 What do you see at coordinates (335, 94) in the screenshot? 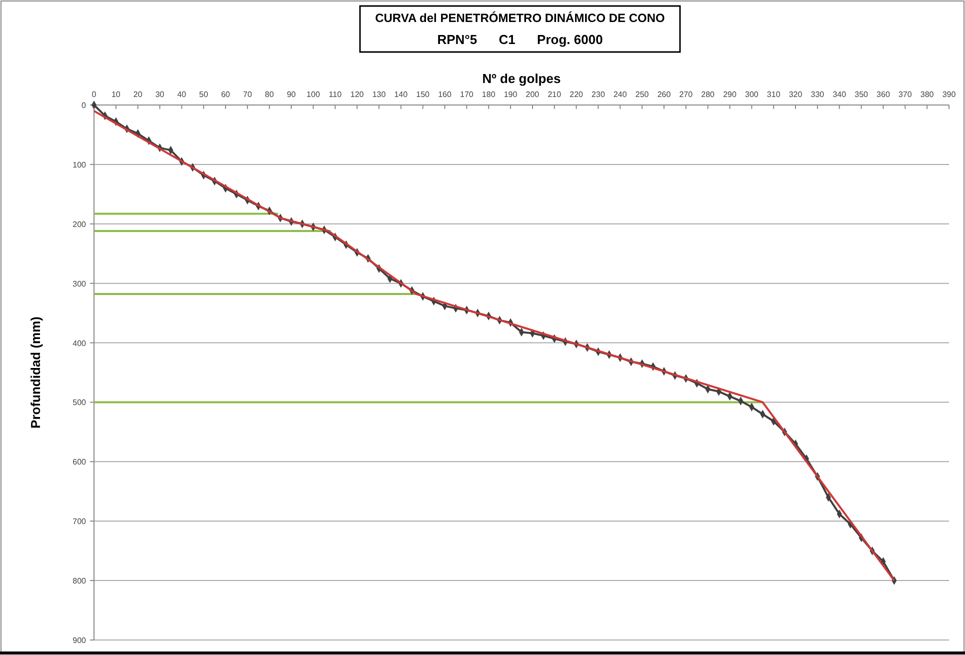
I see `x-tick-label: 110` at bounding box center [335, 94].